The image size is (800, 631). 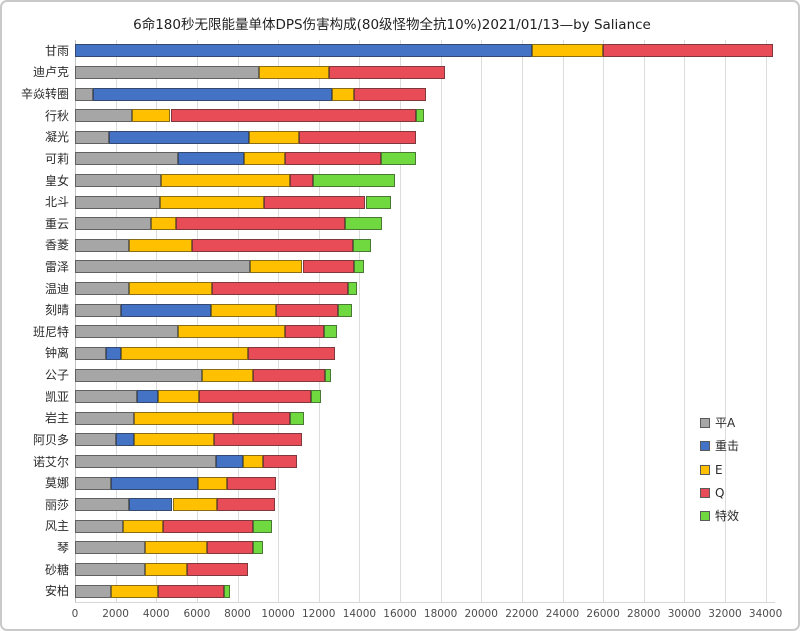 What do you see at coordinates (44, 94) in the screenshot?
I see `category-label: 辛焱转圈` at bounding box center [44, 94].